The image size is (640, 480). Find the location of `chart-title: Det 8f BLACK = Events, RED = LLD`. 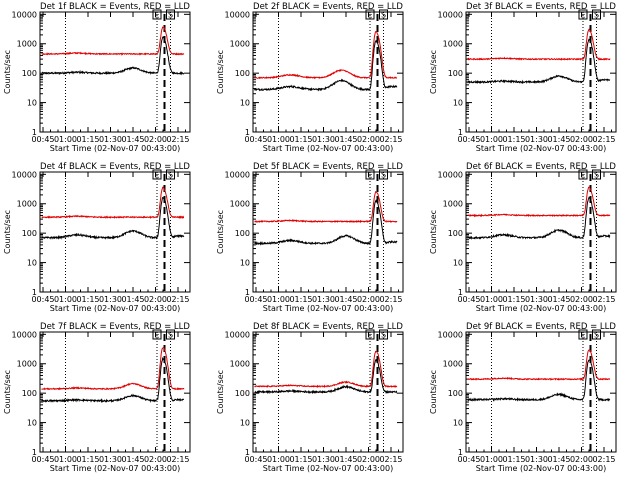

chart-title: Det 8f BLACK = Events, RED = LLD is located at coordinates (328, 327).